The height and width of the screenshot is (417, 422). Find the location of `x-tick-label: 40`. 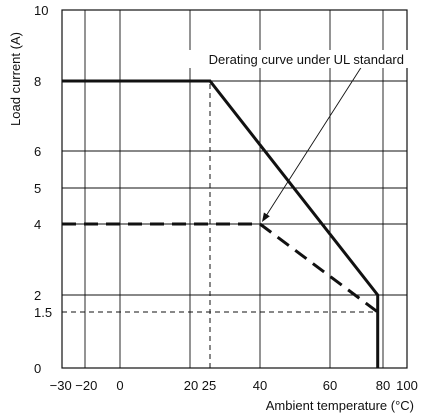

x-tick-label: 40 is located at coordinates (260, 385).